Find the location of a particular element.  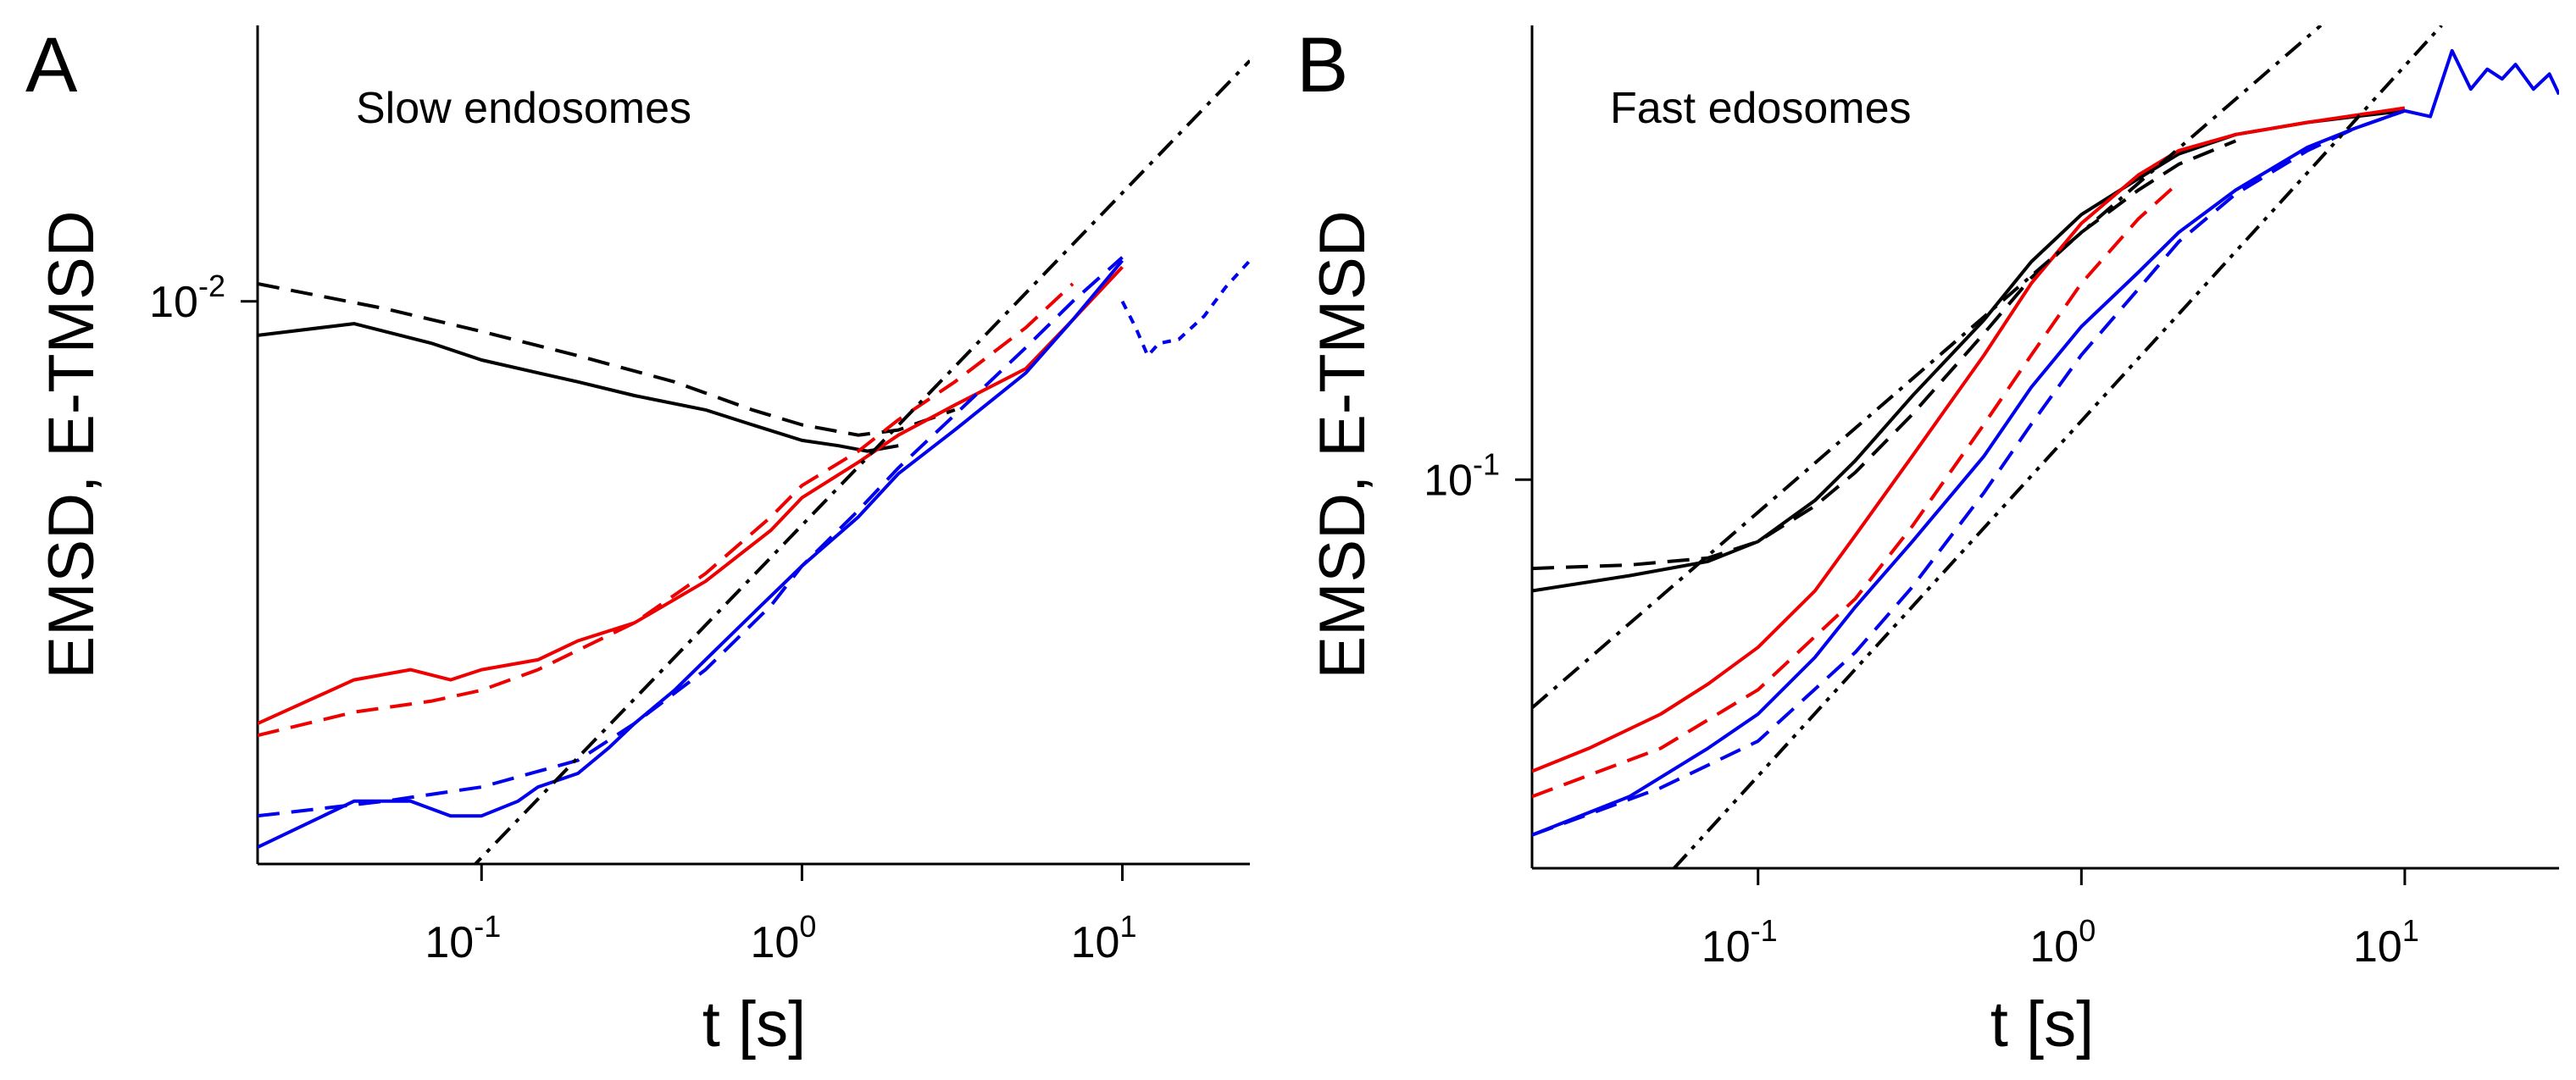

panel-a-x-label: t [s] is located at coordinates (754, 1025).